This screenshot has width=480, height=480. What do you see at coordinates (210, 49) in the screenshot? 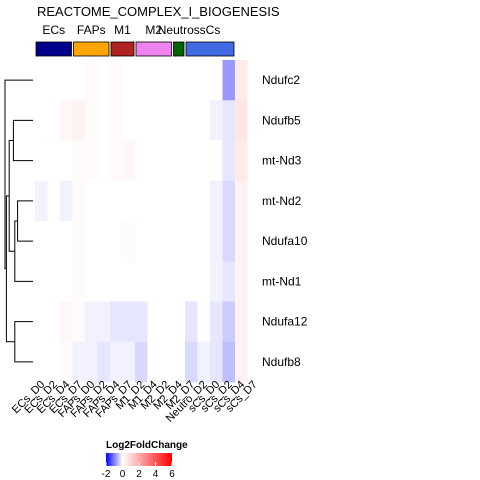
I see `group-bar-scs` at bounding box center [210, 49].